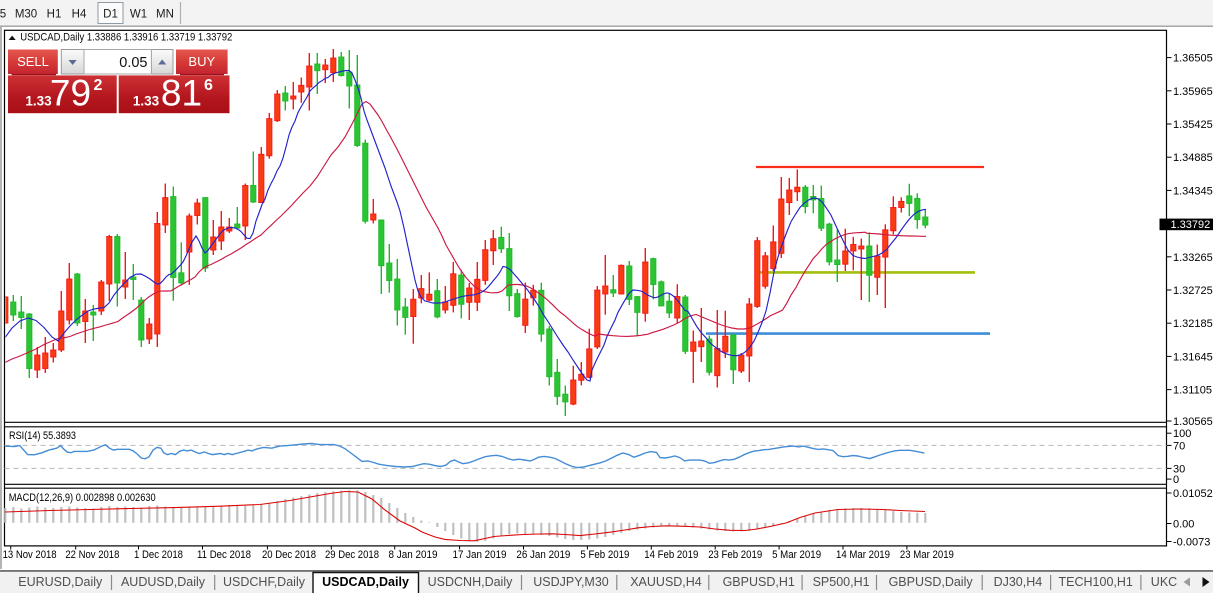 This screenshot has height=593, width=1213. What do you see at coordinates (98, 85) in the screenshot?
I see `svg-text: 2` at bounding box center [98, 85].